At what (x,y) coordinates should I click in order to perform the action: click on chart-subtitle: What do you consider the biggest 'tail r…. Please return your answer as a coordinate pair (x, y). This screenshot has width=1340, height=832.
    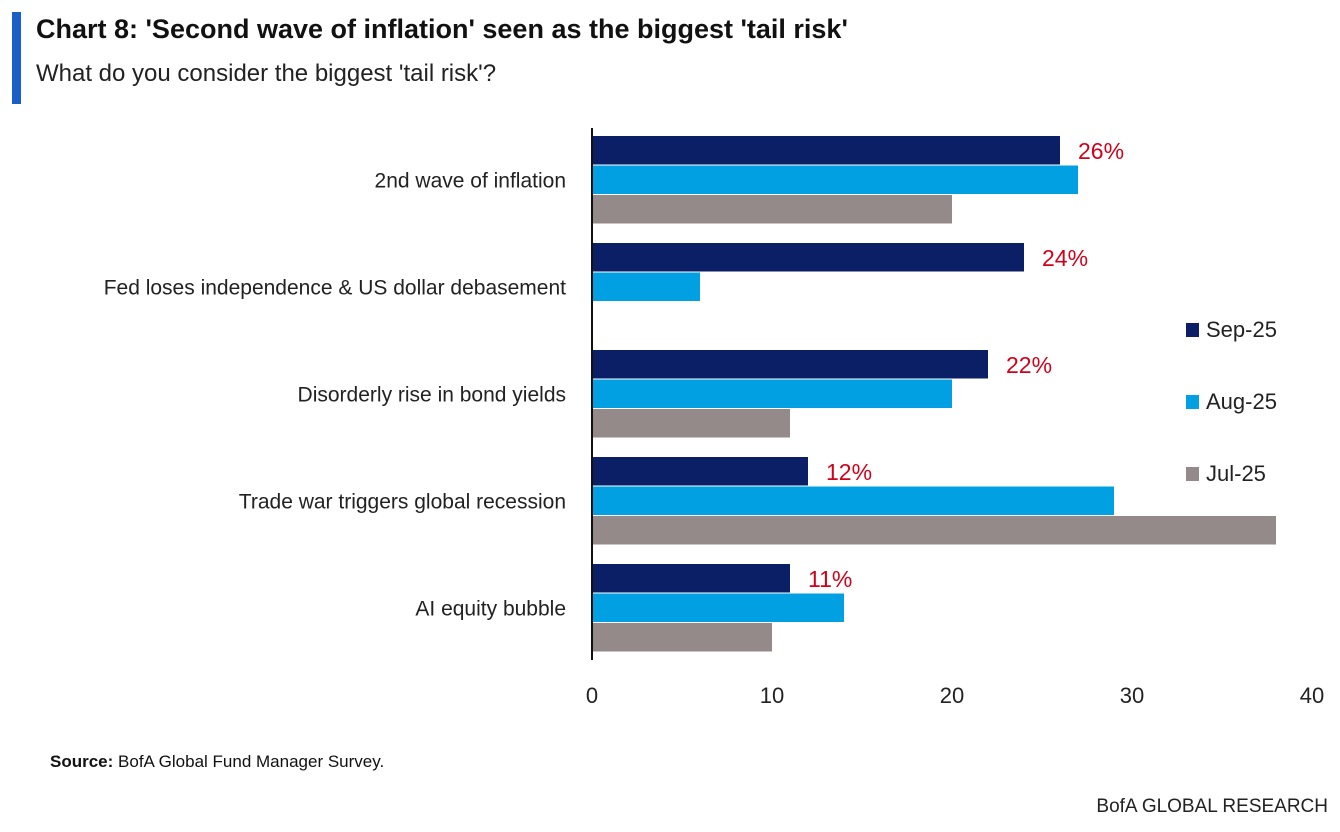
    Looking at the image, I should click on (266, 73).